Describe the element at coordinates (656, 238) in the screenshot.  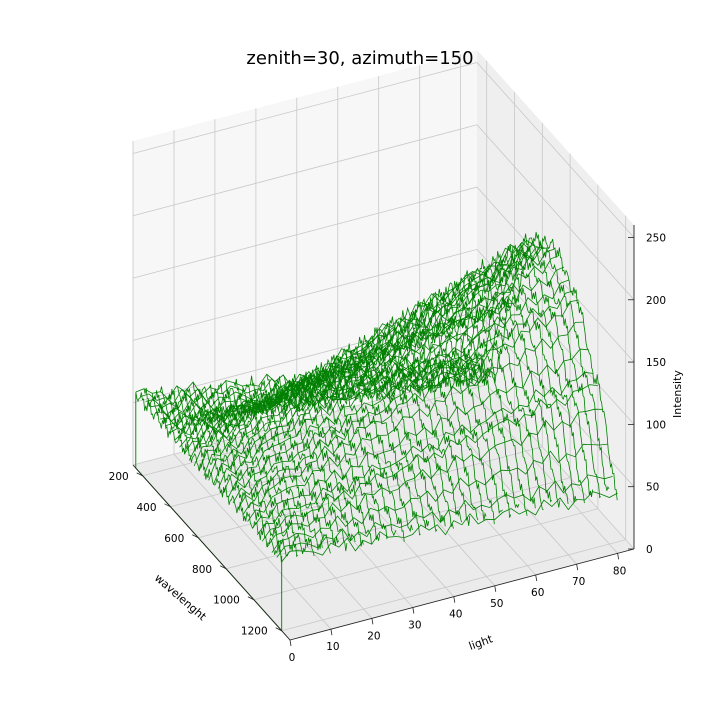
I see `z-tick-label: 250` at that location.